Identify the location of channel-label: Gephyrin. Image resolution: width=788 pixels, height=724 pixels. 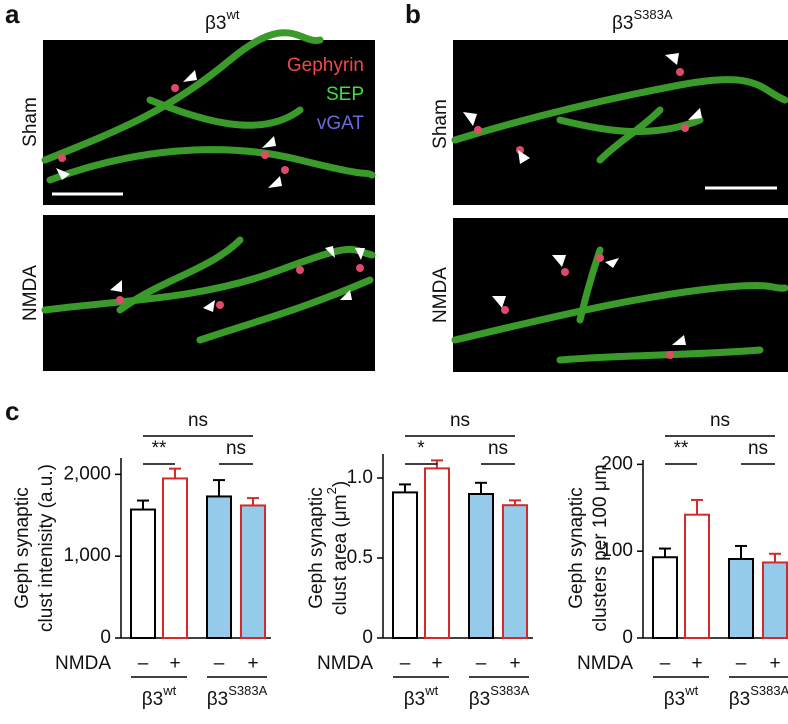
(325, 65).